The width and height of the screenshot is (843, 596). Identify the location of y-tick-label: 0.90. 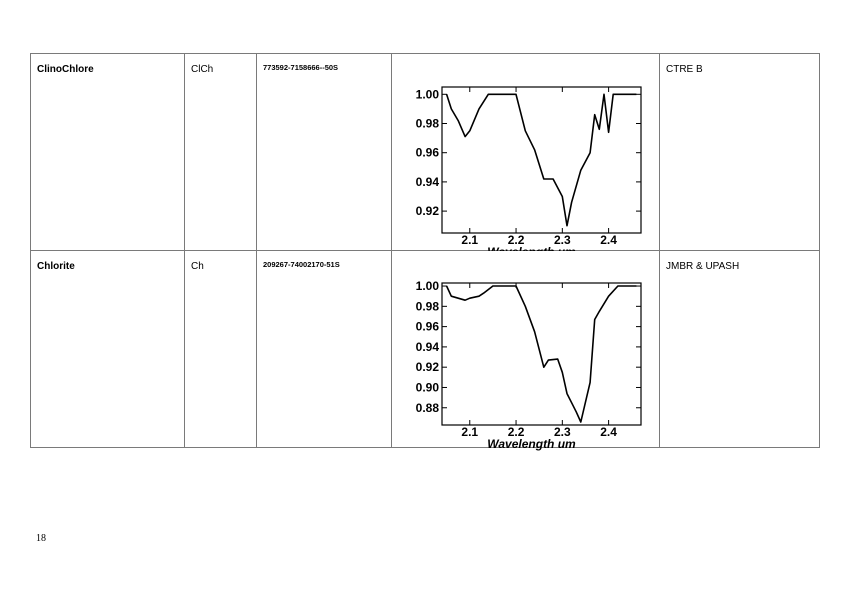
(428, 387).